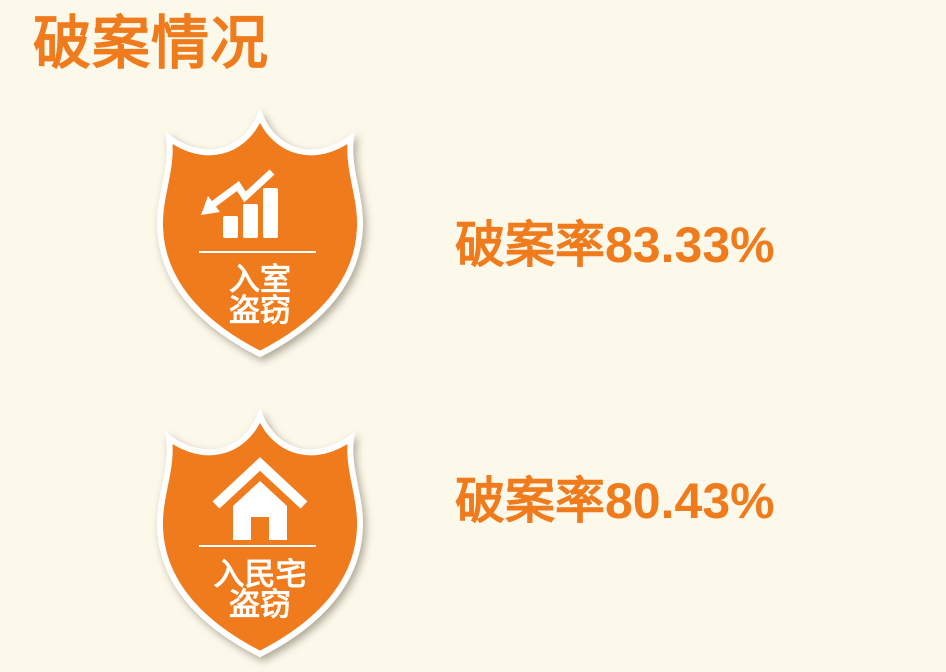  Describe the element at coordinates (615, 501) in the screenshot. I see `rate-text-residential-burglary: 破案率80.43%` at that location.